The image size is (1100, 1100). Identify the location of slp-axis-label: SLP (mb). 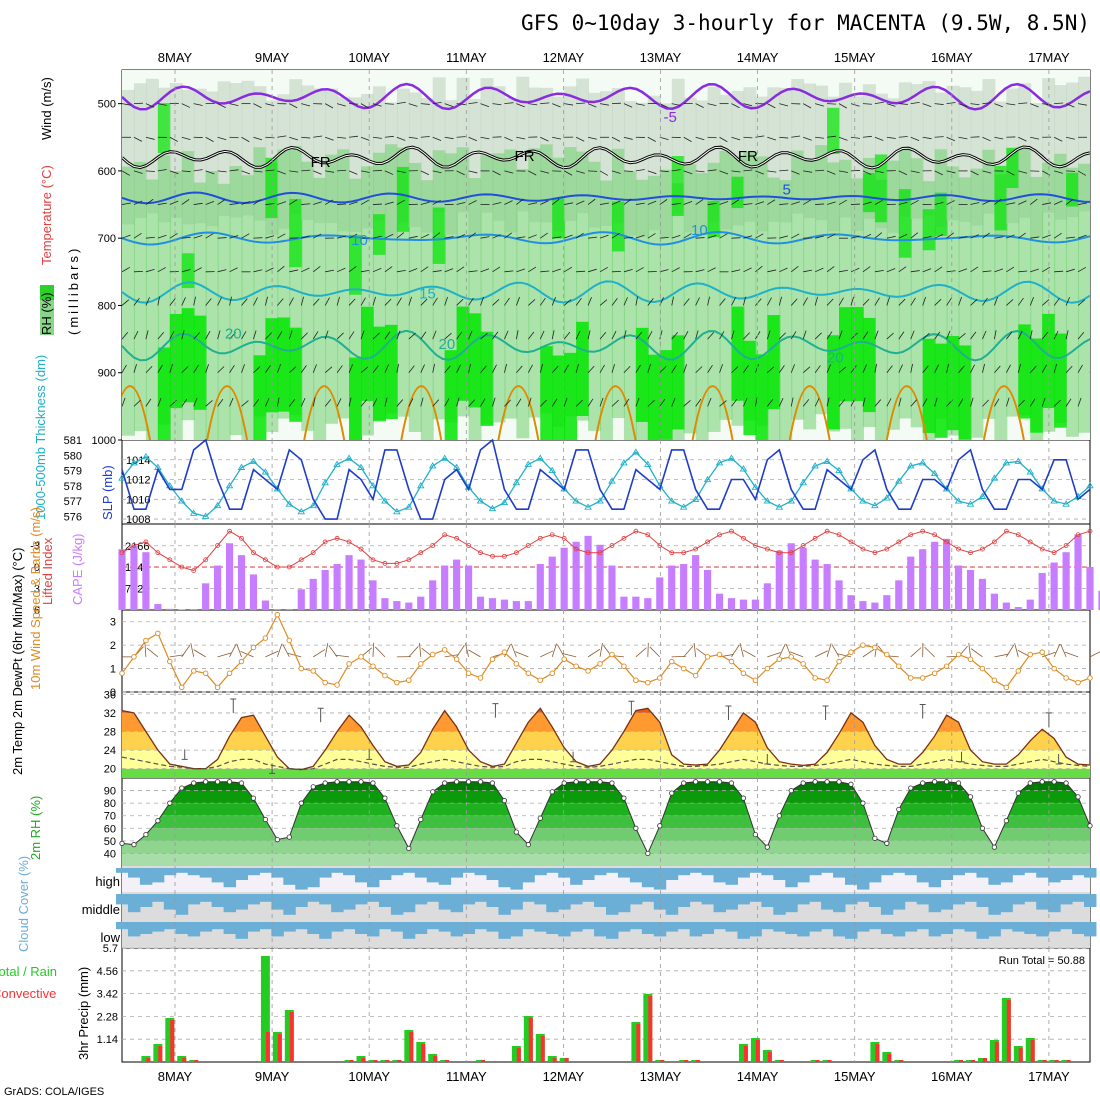
(107, 492).